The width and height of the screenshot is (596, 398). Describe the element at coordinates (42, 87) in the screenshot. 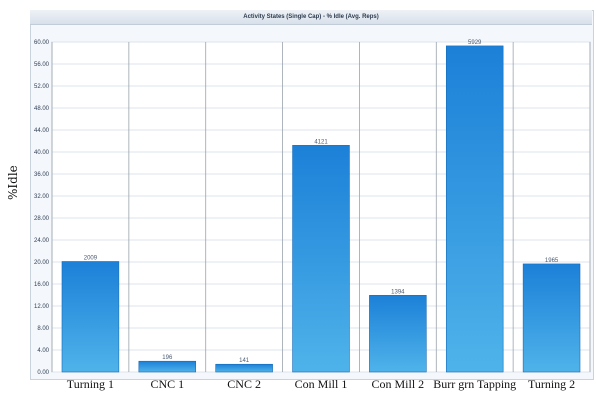

I see `y-tick-label: 52.00` at that location.